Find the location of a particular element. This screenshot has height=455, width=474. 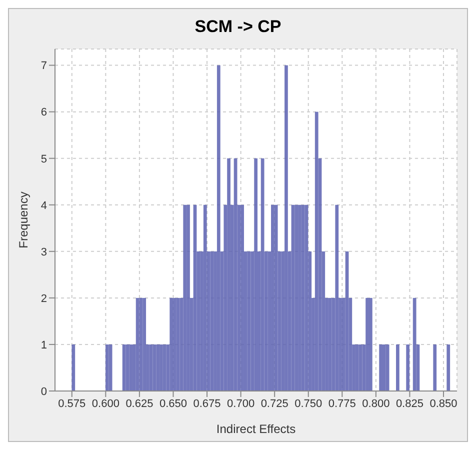

x-tick-label: 0.675 is located at coordinates (207, 404).